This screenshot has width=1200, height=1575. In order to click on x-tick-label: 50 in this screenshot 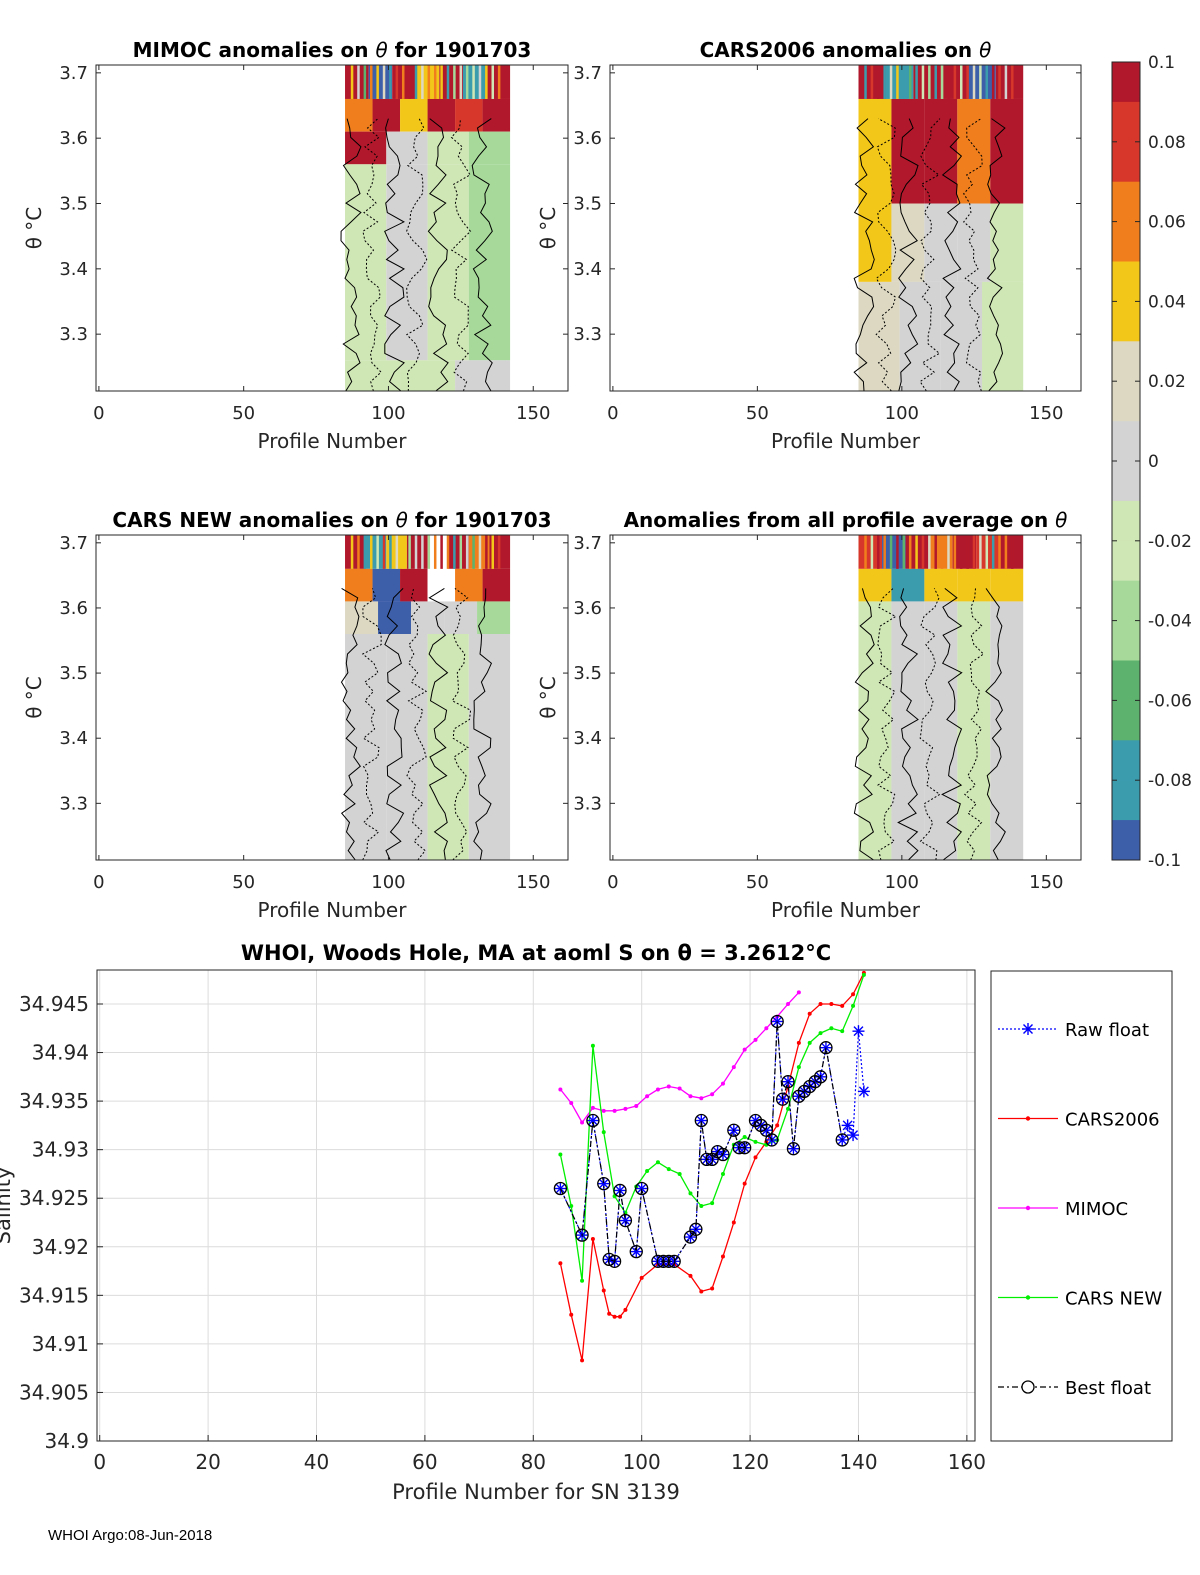, I will do `click(757, 882)`.